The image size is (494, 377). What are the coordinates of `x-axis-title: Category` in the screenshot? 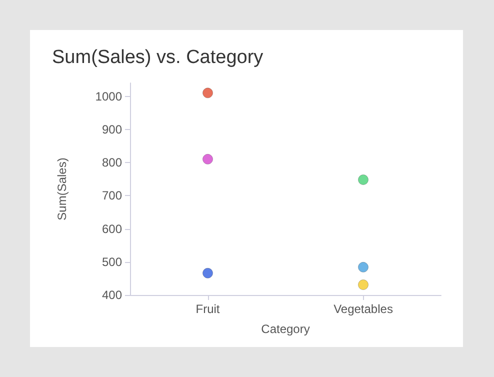 It's located at (285, 329).